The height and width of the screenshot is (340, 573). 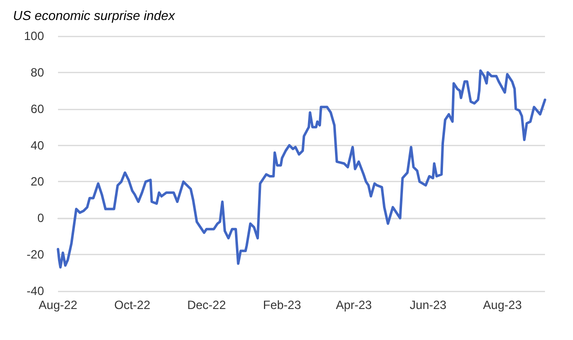 What do you see at coordinates (37, 109) in the screenshot?
I see `y-tick-label: 60` at bounding box center [37, 109].